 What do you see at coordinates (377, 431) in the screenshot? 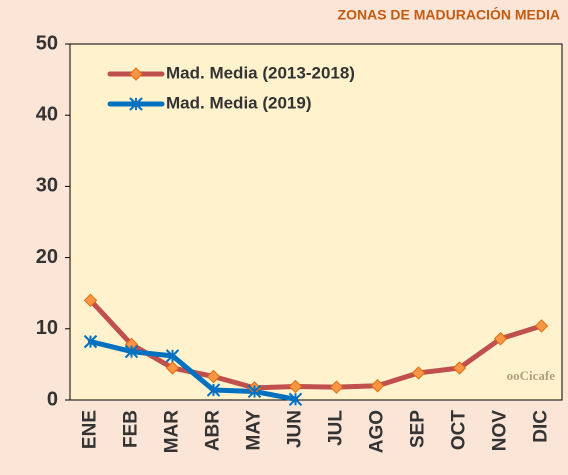
I see `x-tick-label: AGO` at bounding box center [377, 431].